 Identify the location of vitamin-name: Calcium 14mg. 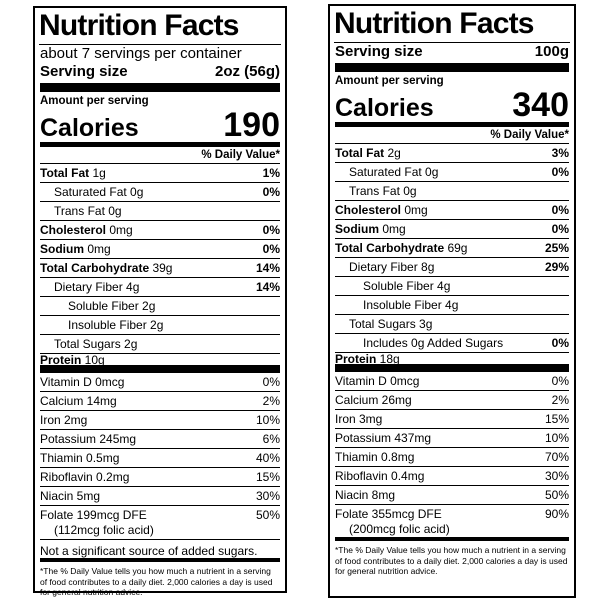
(78, 401).